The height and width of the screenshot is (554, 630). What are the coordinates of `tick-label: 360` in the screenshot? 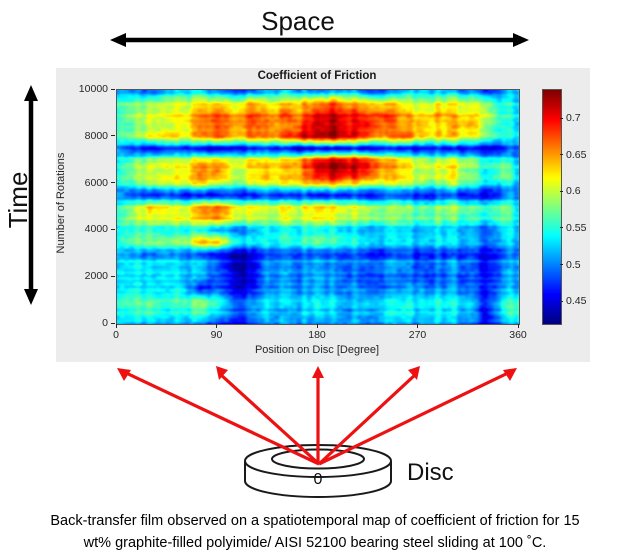 It's located at (518, 335).